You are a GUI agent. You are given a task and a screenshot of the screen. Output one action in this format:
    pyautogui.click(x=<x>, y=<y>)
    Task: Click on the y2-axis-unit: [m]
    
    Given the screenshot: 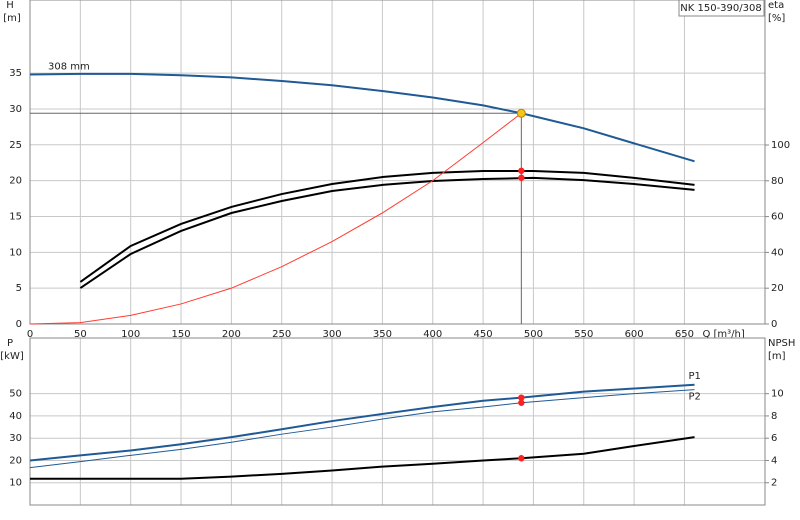 What is the action you would take?
    pyautogui.click(x=777, y=356)
    